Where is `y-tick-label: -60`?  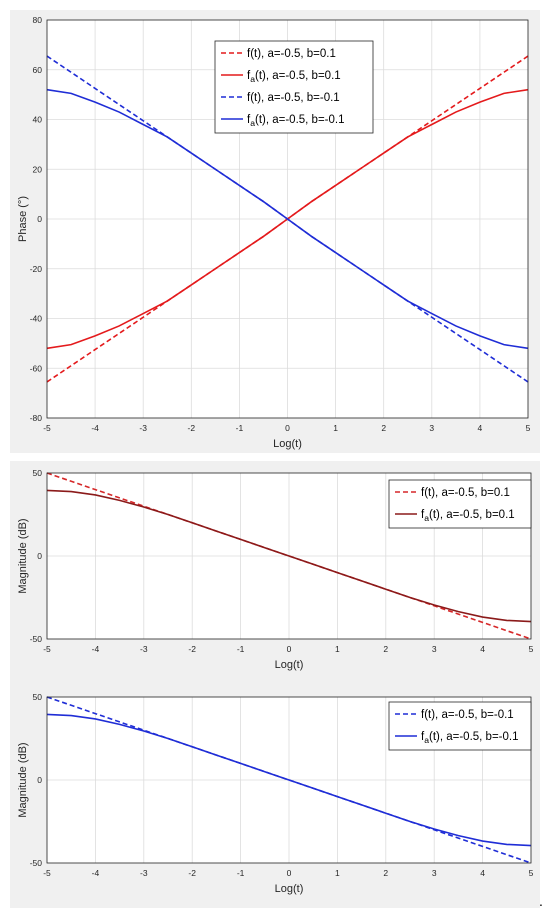 y-tick-label: -60 is located at coordinates (36, 368).